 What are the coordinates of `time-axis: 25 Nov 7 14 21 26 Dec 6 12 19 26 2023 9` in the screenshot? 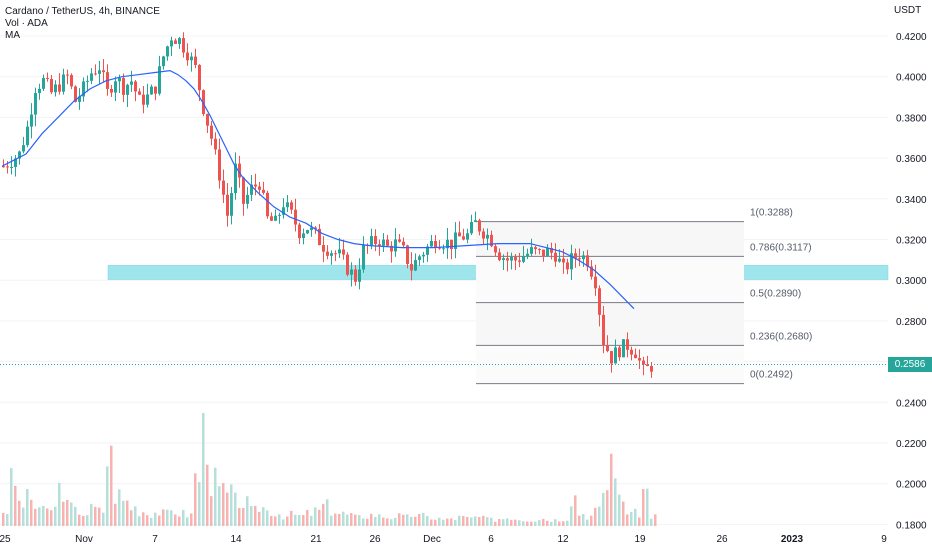 It's located at (443, 539).